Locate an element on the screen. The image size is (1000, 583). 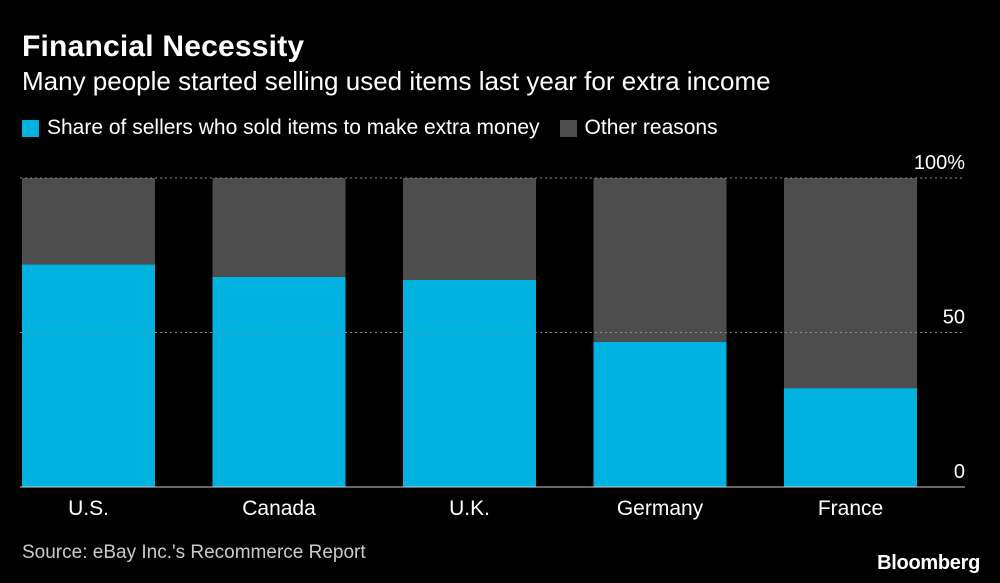
legend-swatch-other-reasons is located at coordinates (568, 128).